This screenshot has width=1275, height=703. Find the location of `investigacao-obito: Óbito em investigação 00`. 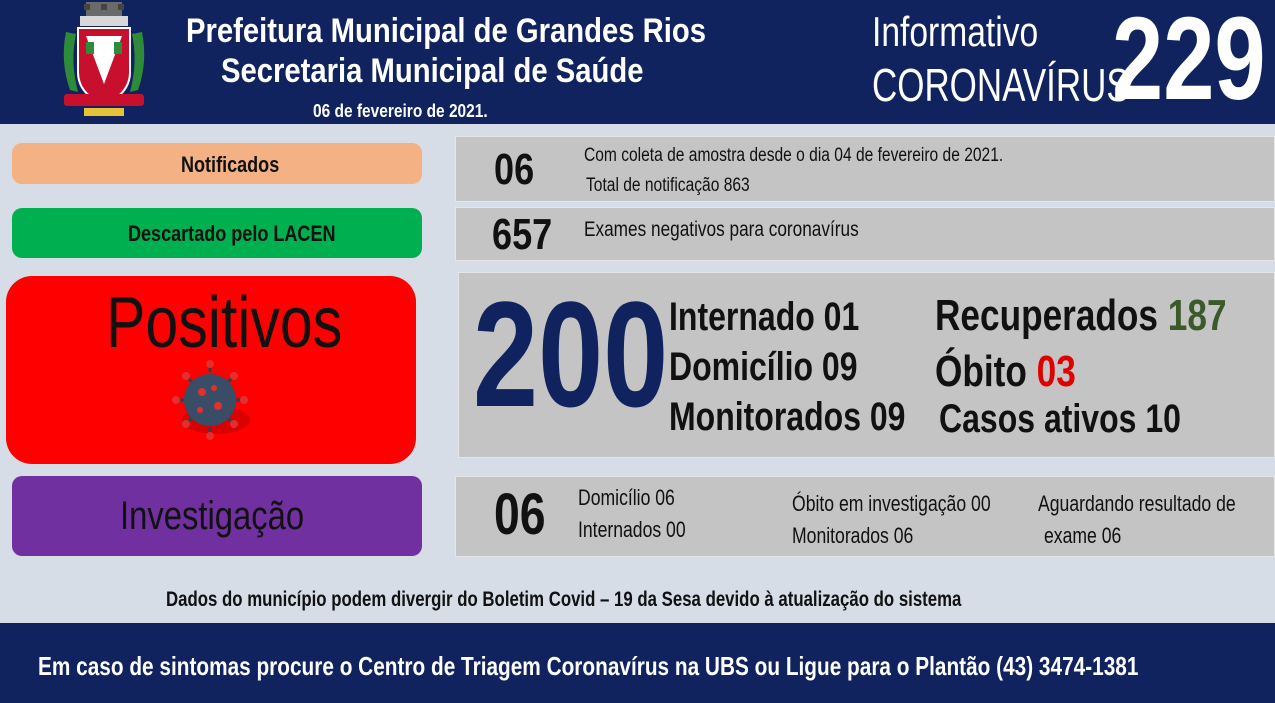

investigacao-obito: Óbito em investigação 00 is located at coordinates (891, 503).